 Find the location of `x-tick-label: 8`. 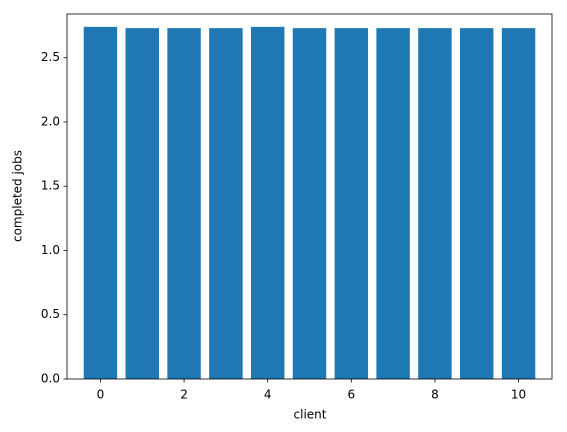

x-tick-label: 8 is located at coordinates (435, 395).